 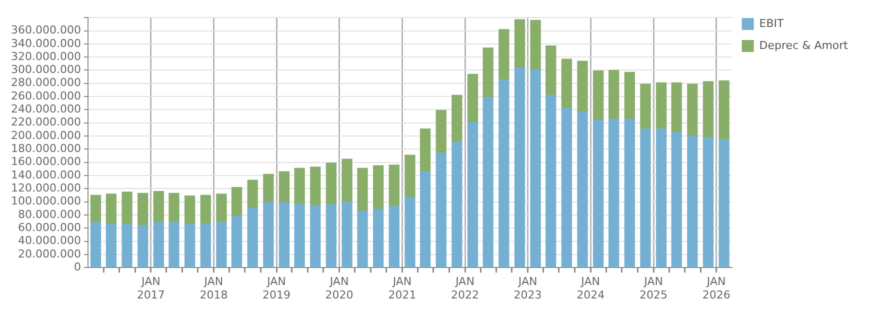 What do you see at coordinates (528, 288) in the screenshot?
I see `x-tick-label: JAN 2023` at bounding box center [528, 288].